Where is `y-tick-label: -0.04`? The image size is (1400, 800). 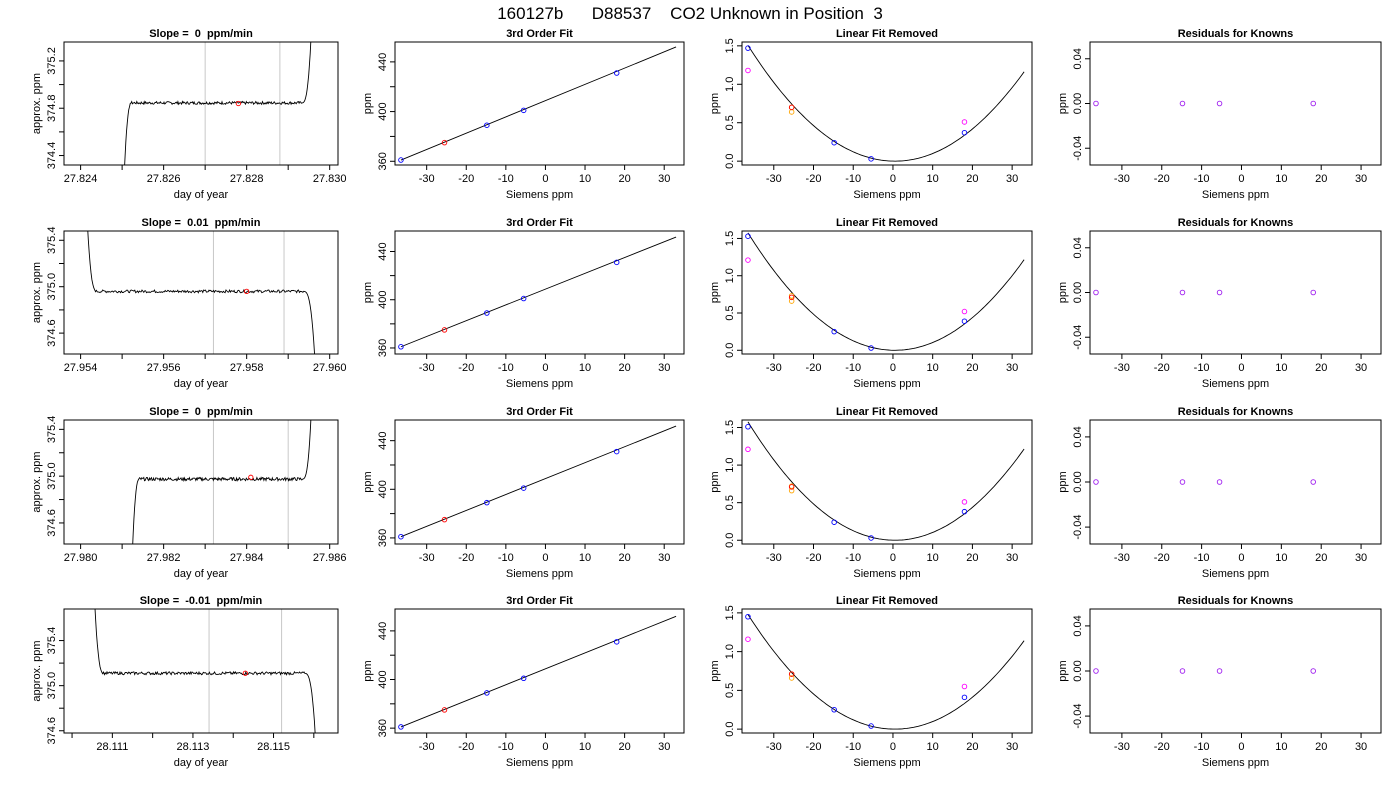
y-tick-label: -0.04 is located at coordinates (1078, 148).